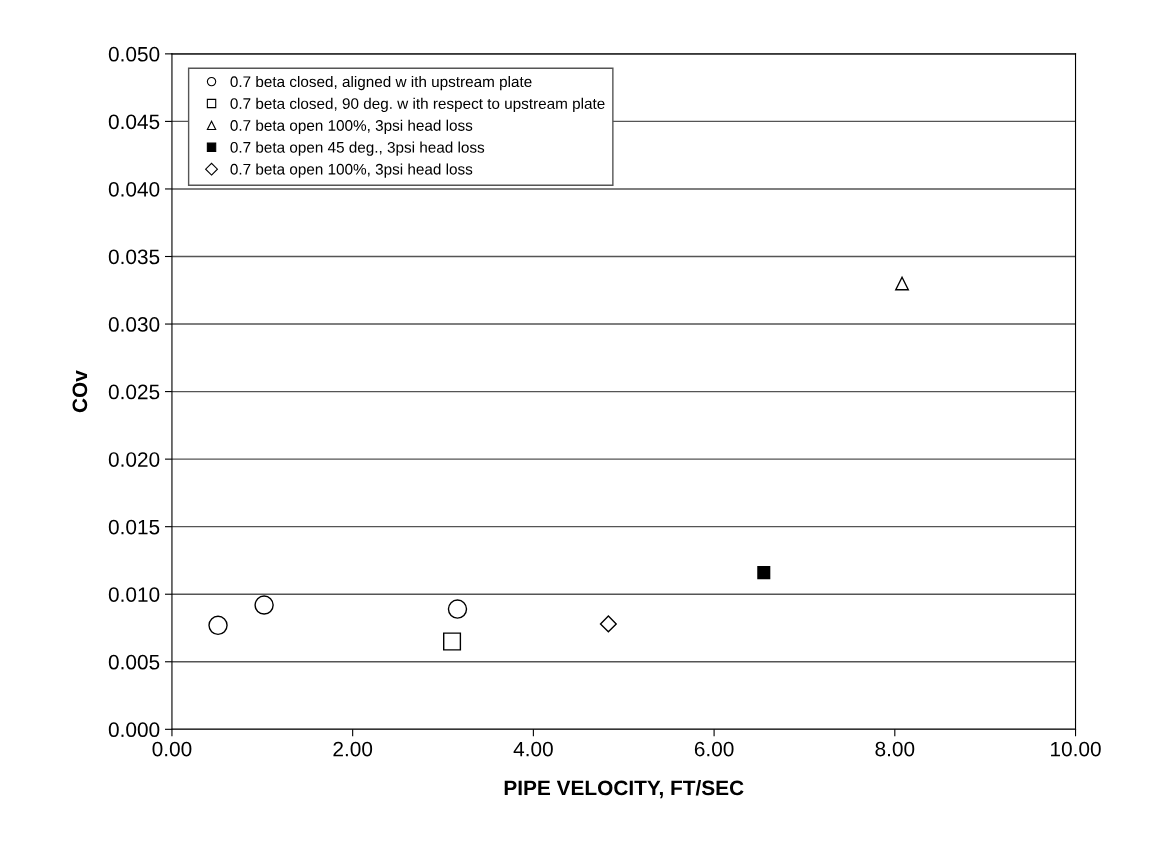 This screenshot has height=855, width=1154. Describe the element at coordinates (1076, 749) in the screenshot. I see `x-tick-label: 10.00` at that location.